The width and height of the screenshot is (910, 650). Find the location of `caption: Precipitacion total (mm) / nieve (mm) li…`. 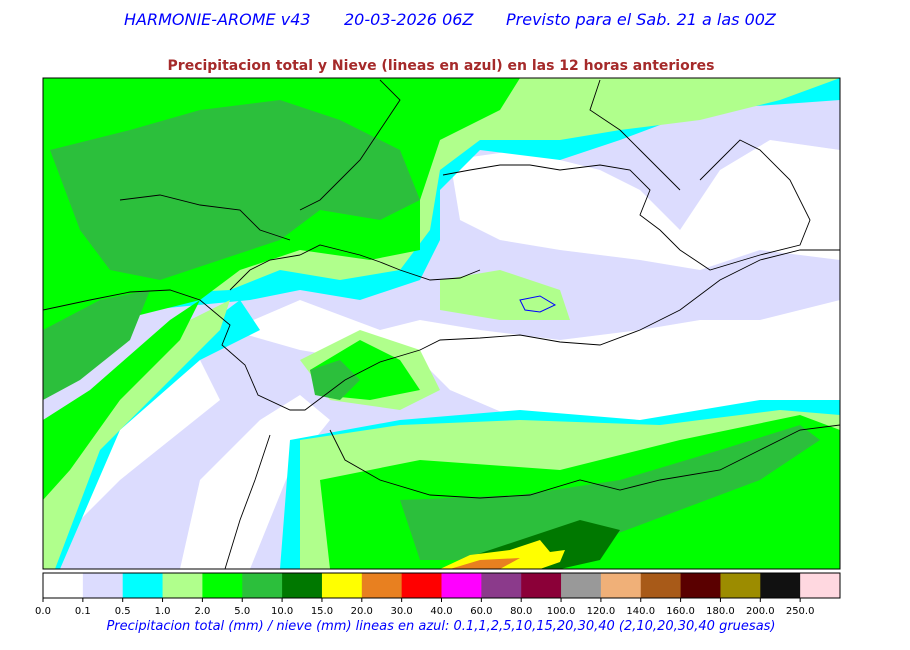

caption: Precipitacion total (mm) / nieve (mm) li… is located at coordinates (440, 626).